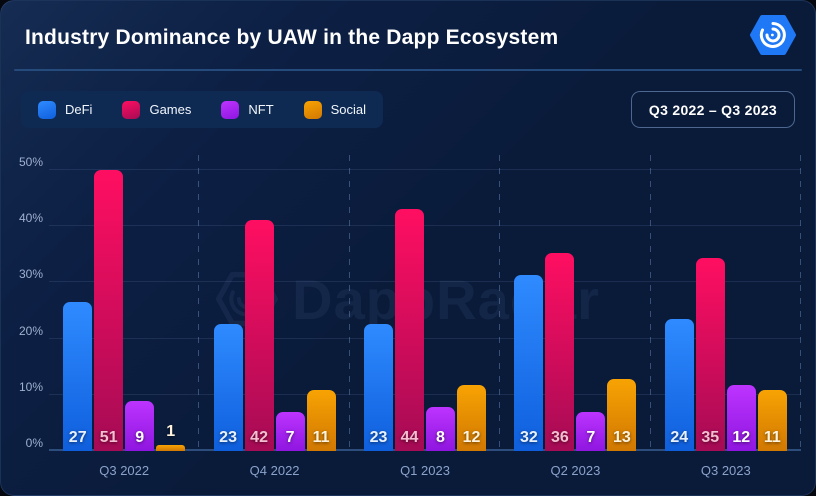 This screenshot has height=496, width=816. I want to click on gridline-20%, so click(425, 338).